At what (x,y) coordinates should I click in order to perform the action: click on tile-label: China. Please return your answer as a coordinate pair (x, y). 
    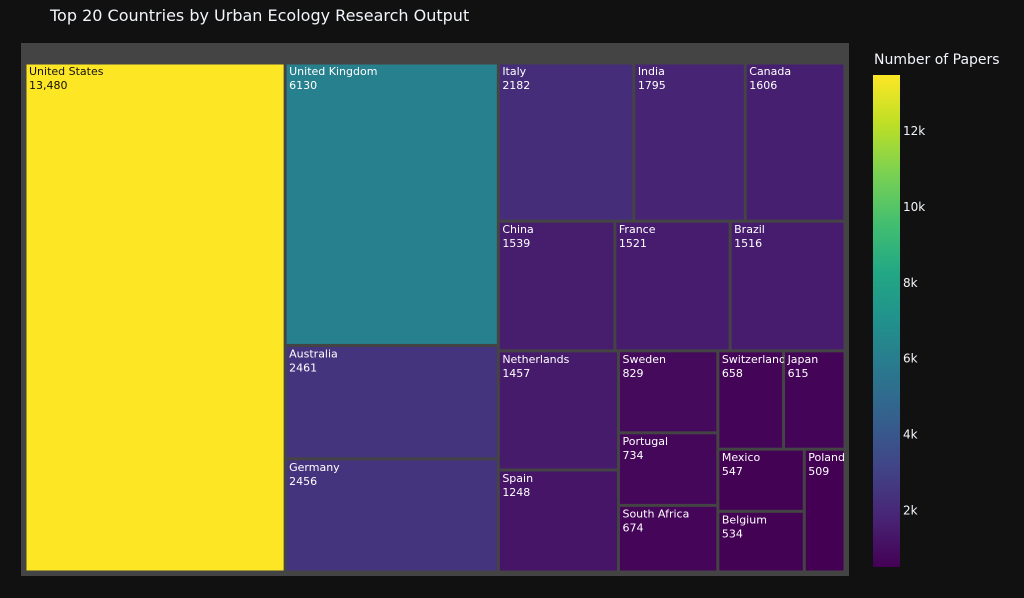
    Looking at the image, I should click on (517, 229).